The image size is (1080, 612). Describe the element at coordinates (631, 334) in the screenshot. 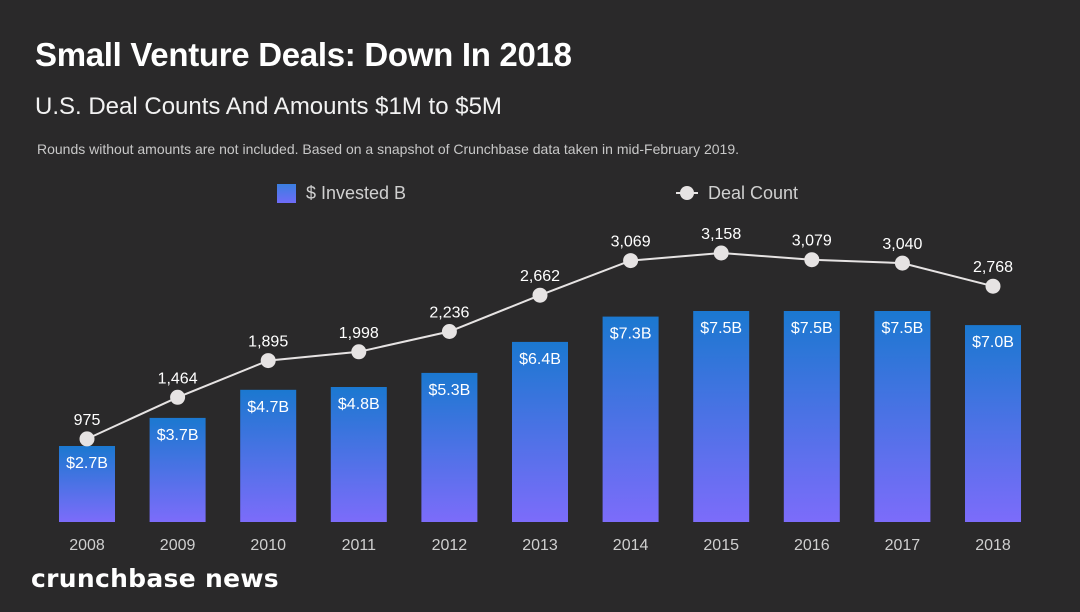

I see `bar-label-2014: $7.3B` at that location.